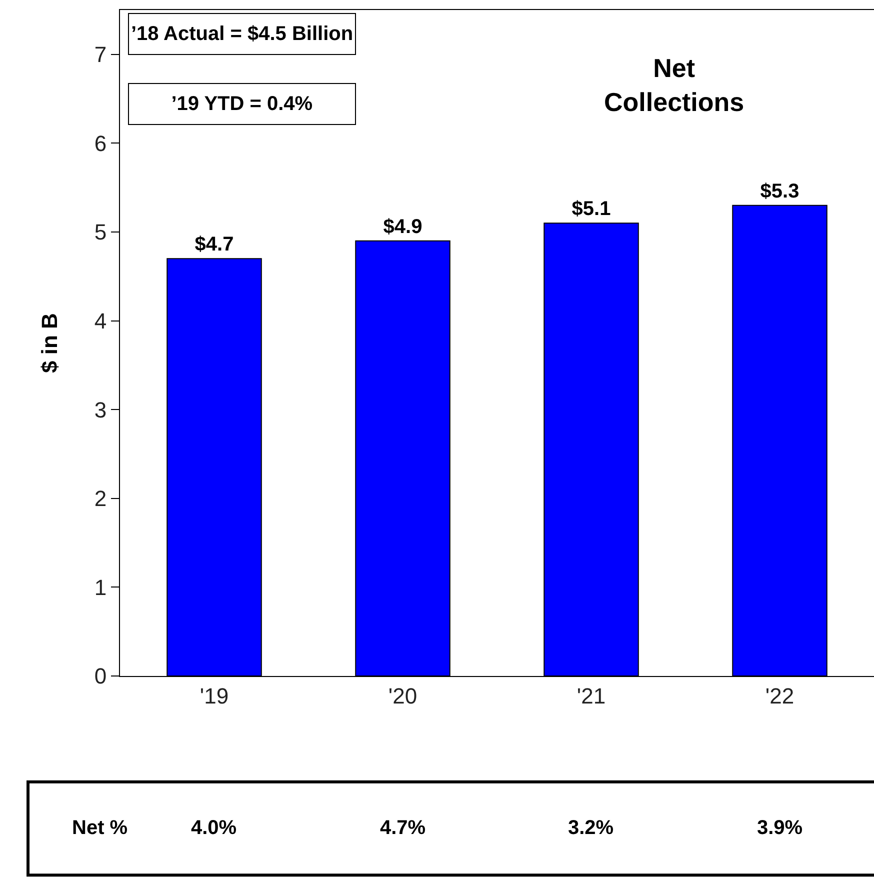 Image resolution: width=874 pixels, height=892 pixels. Describe the element at coordinates (403, 828) in the screenshot. I see `text: 4.7%` at that location.